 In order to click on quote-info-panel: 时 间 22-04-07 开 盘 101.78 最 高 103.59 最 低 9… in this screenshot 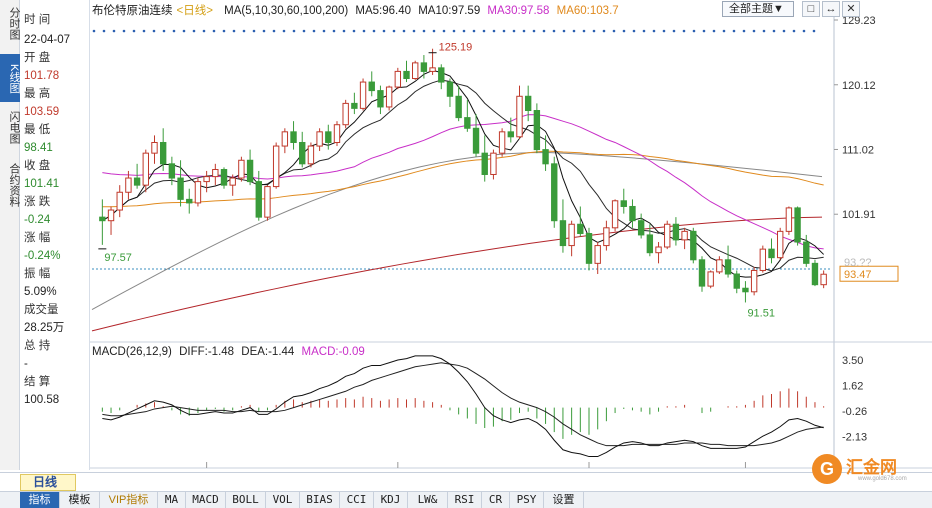, I will do `click(55, 235)`.